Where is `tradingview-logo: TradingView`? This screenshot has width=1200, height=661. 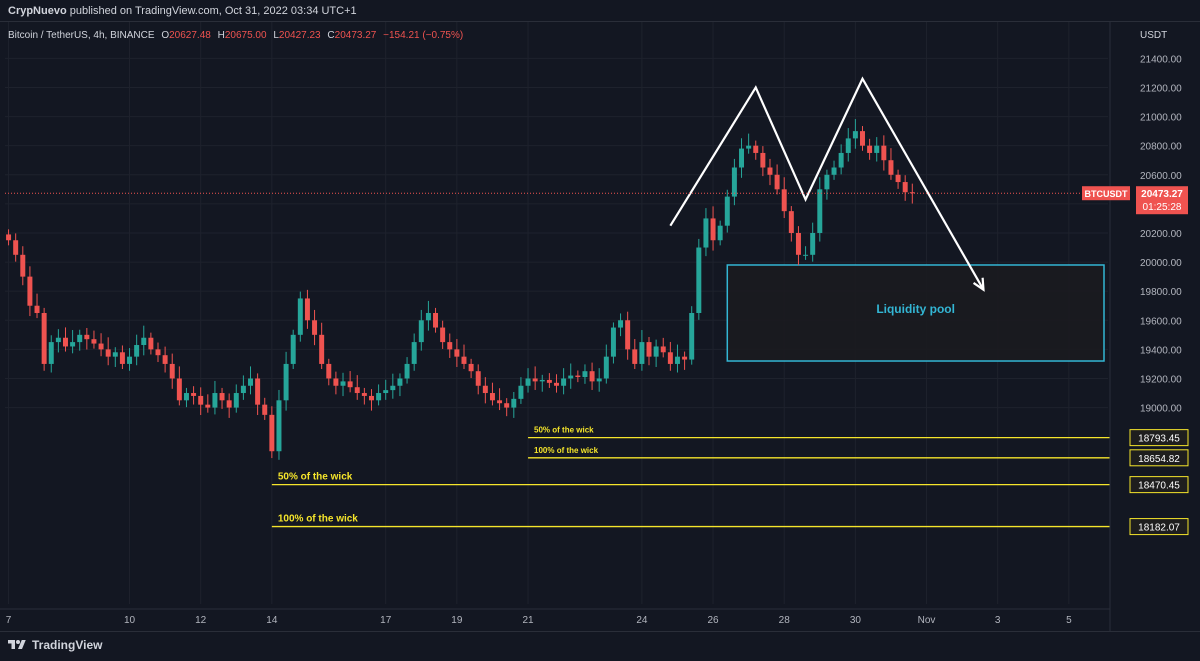
tradingview-logo: TradingView is located at coordinates (55, 645).